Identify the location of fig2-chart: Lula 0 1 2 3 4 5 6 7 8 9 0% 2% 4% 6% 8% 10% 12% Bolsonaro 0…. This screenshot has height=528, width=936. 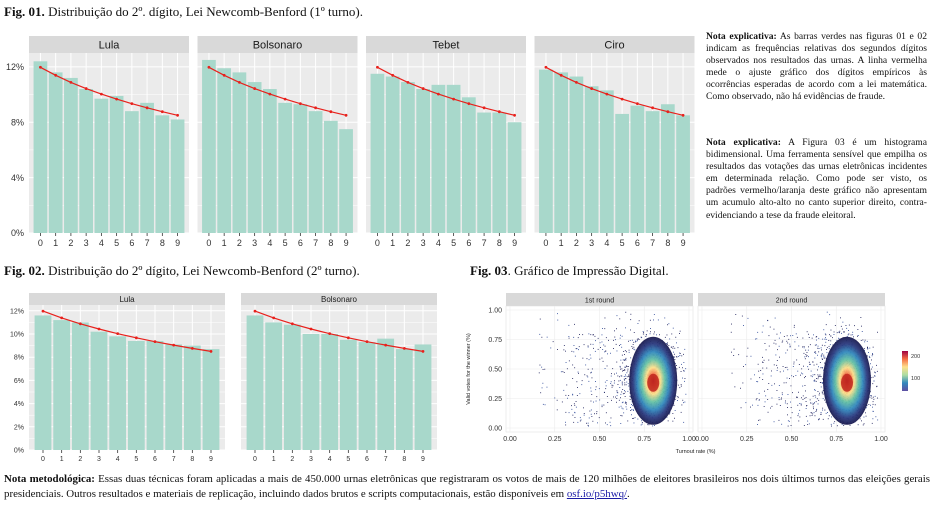
(223, 378).